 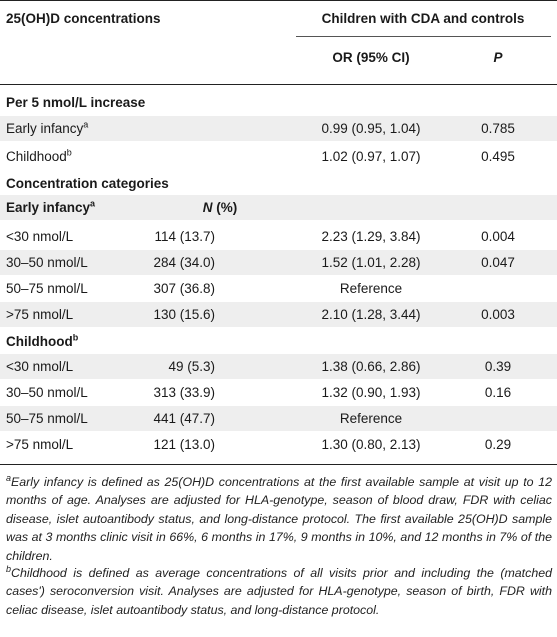 What do you see at coordinates (498, 128) in the screenshot?
I see `row-p: 0.785` at bounding box center [498, 128].